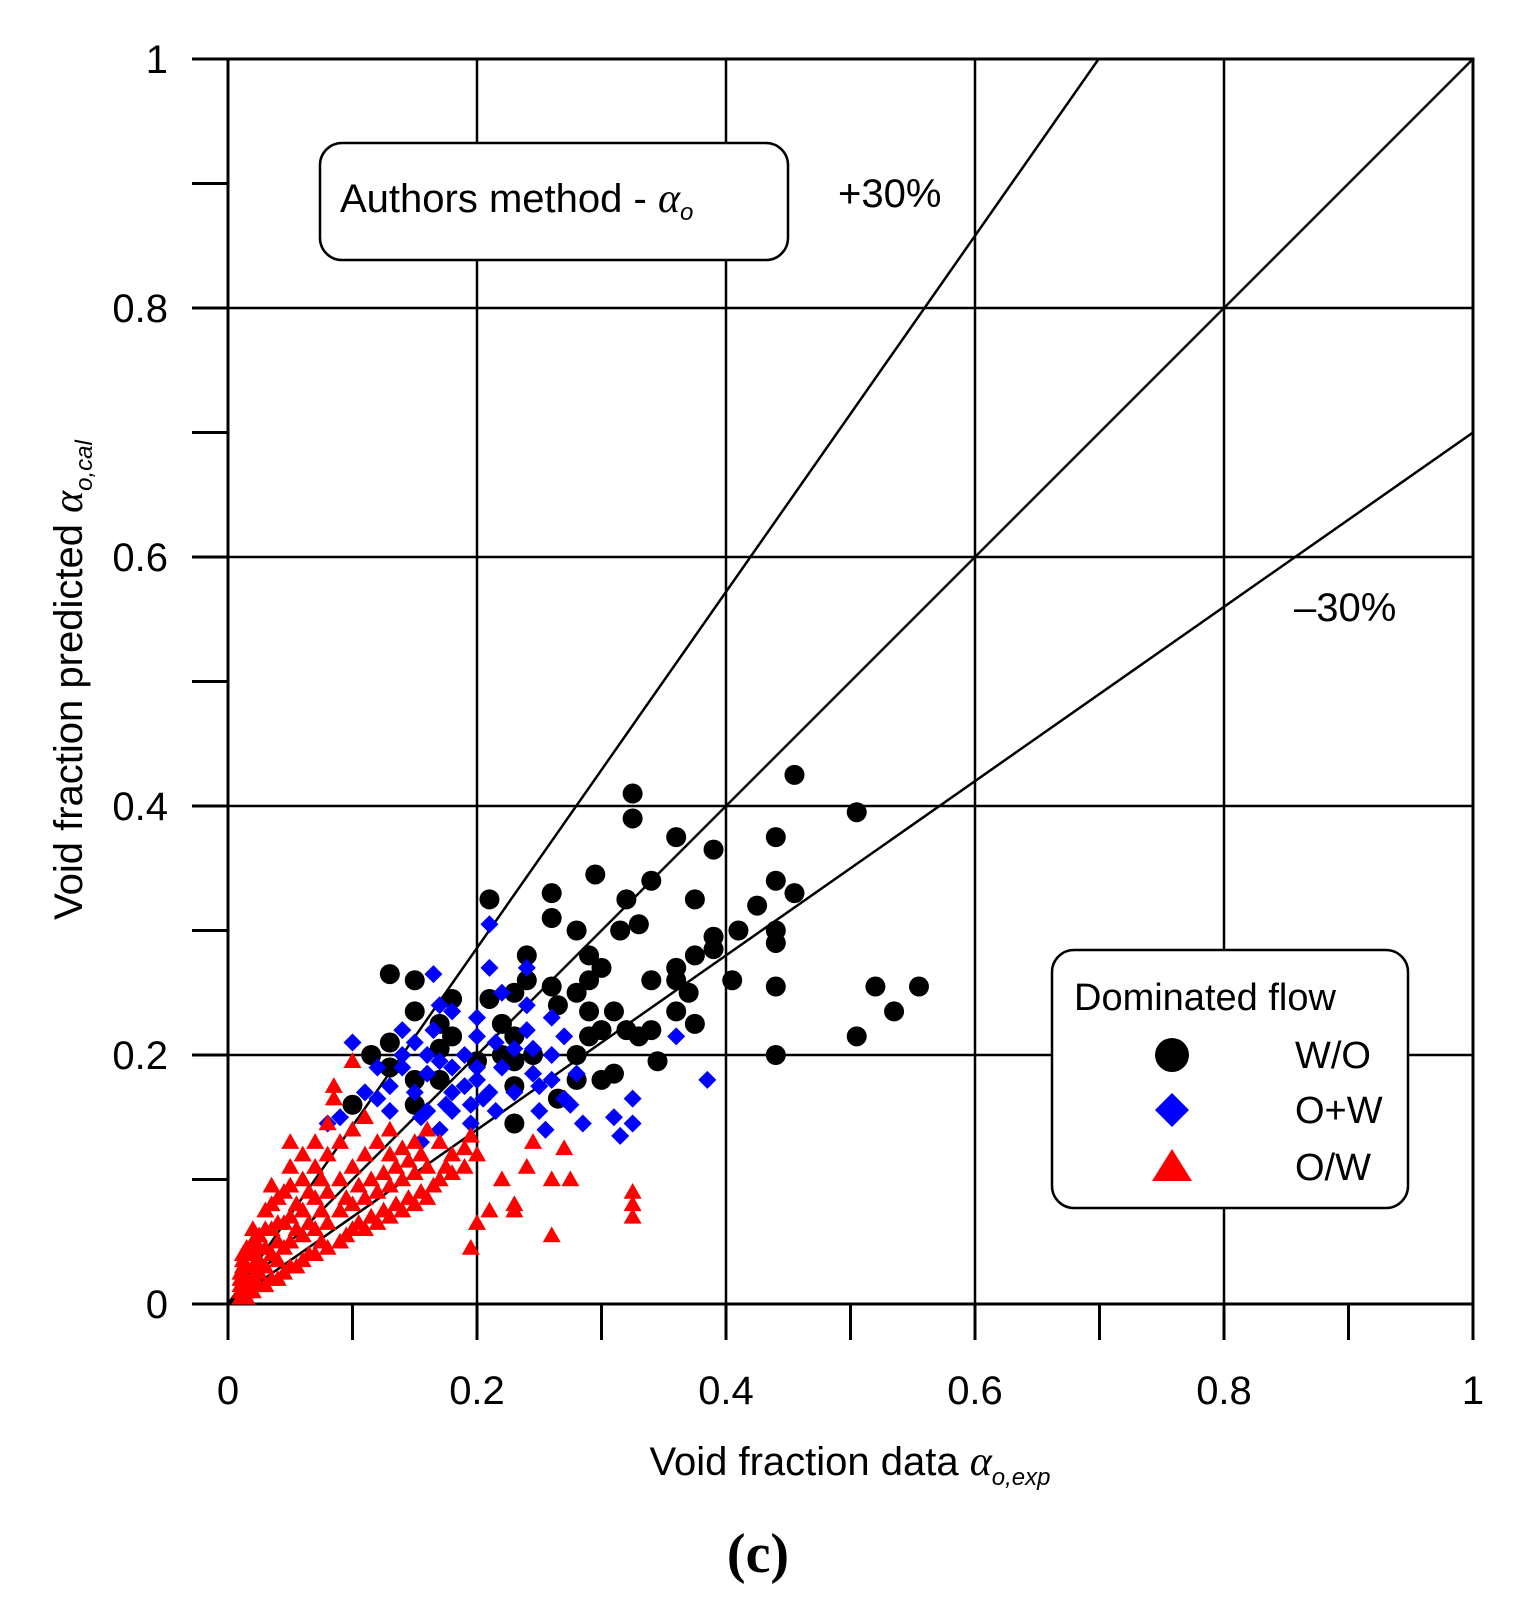 The width and height of the screenshot is (1515, 1622). Describe the element at coordinates (758, 1554) in the screenshot. I see `figure-caption: (c)` at that location.